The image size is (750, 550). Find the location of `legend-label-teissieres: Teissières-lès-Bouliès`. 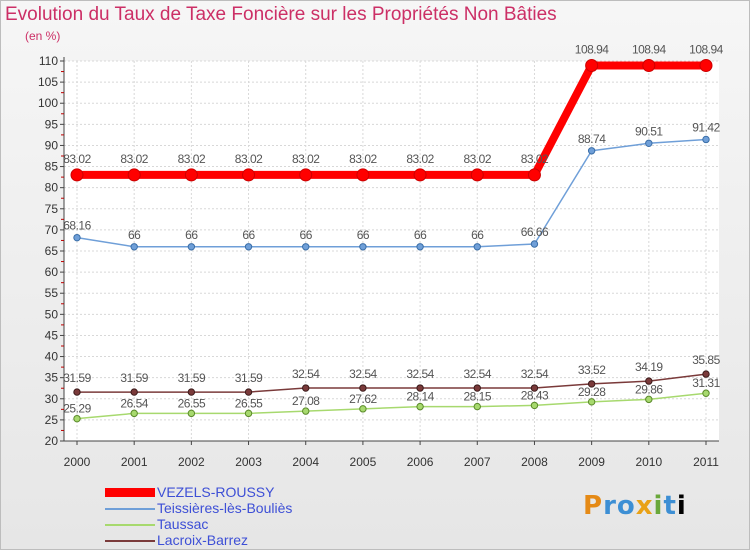

legend-label-teissieres: Teissières-lès-Bouliès is located at coordinates (225, 508).